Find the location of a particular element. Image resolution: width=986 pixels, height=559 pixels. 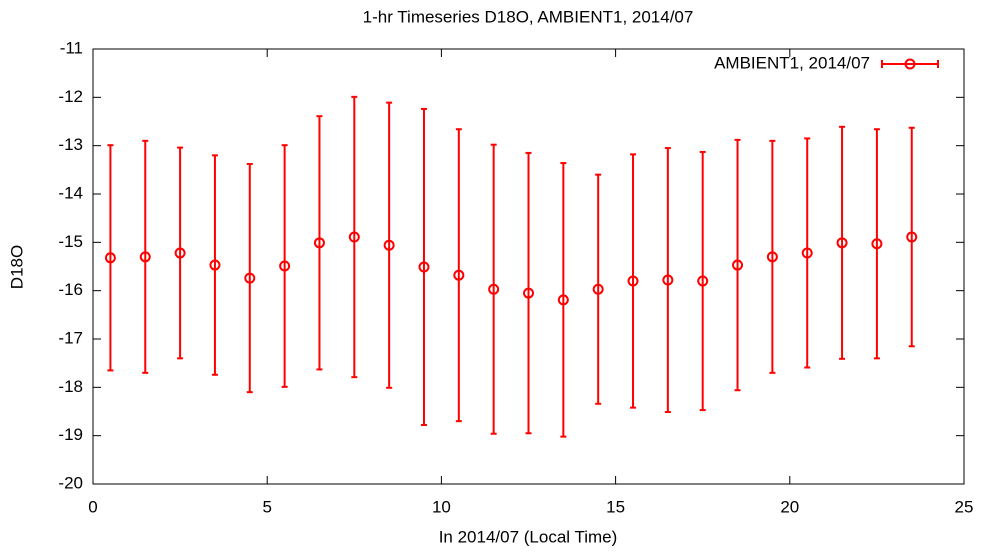

y-tick-label: -15 is located at coordinates (70, 241).